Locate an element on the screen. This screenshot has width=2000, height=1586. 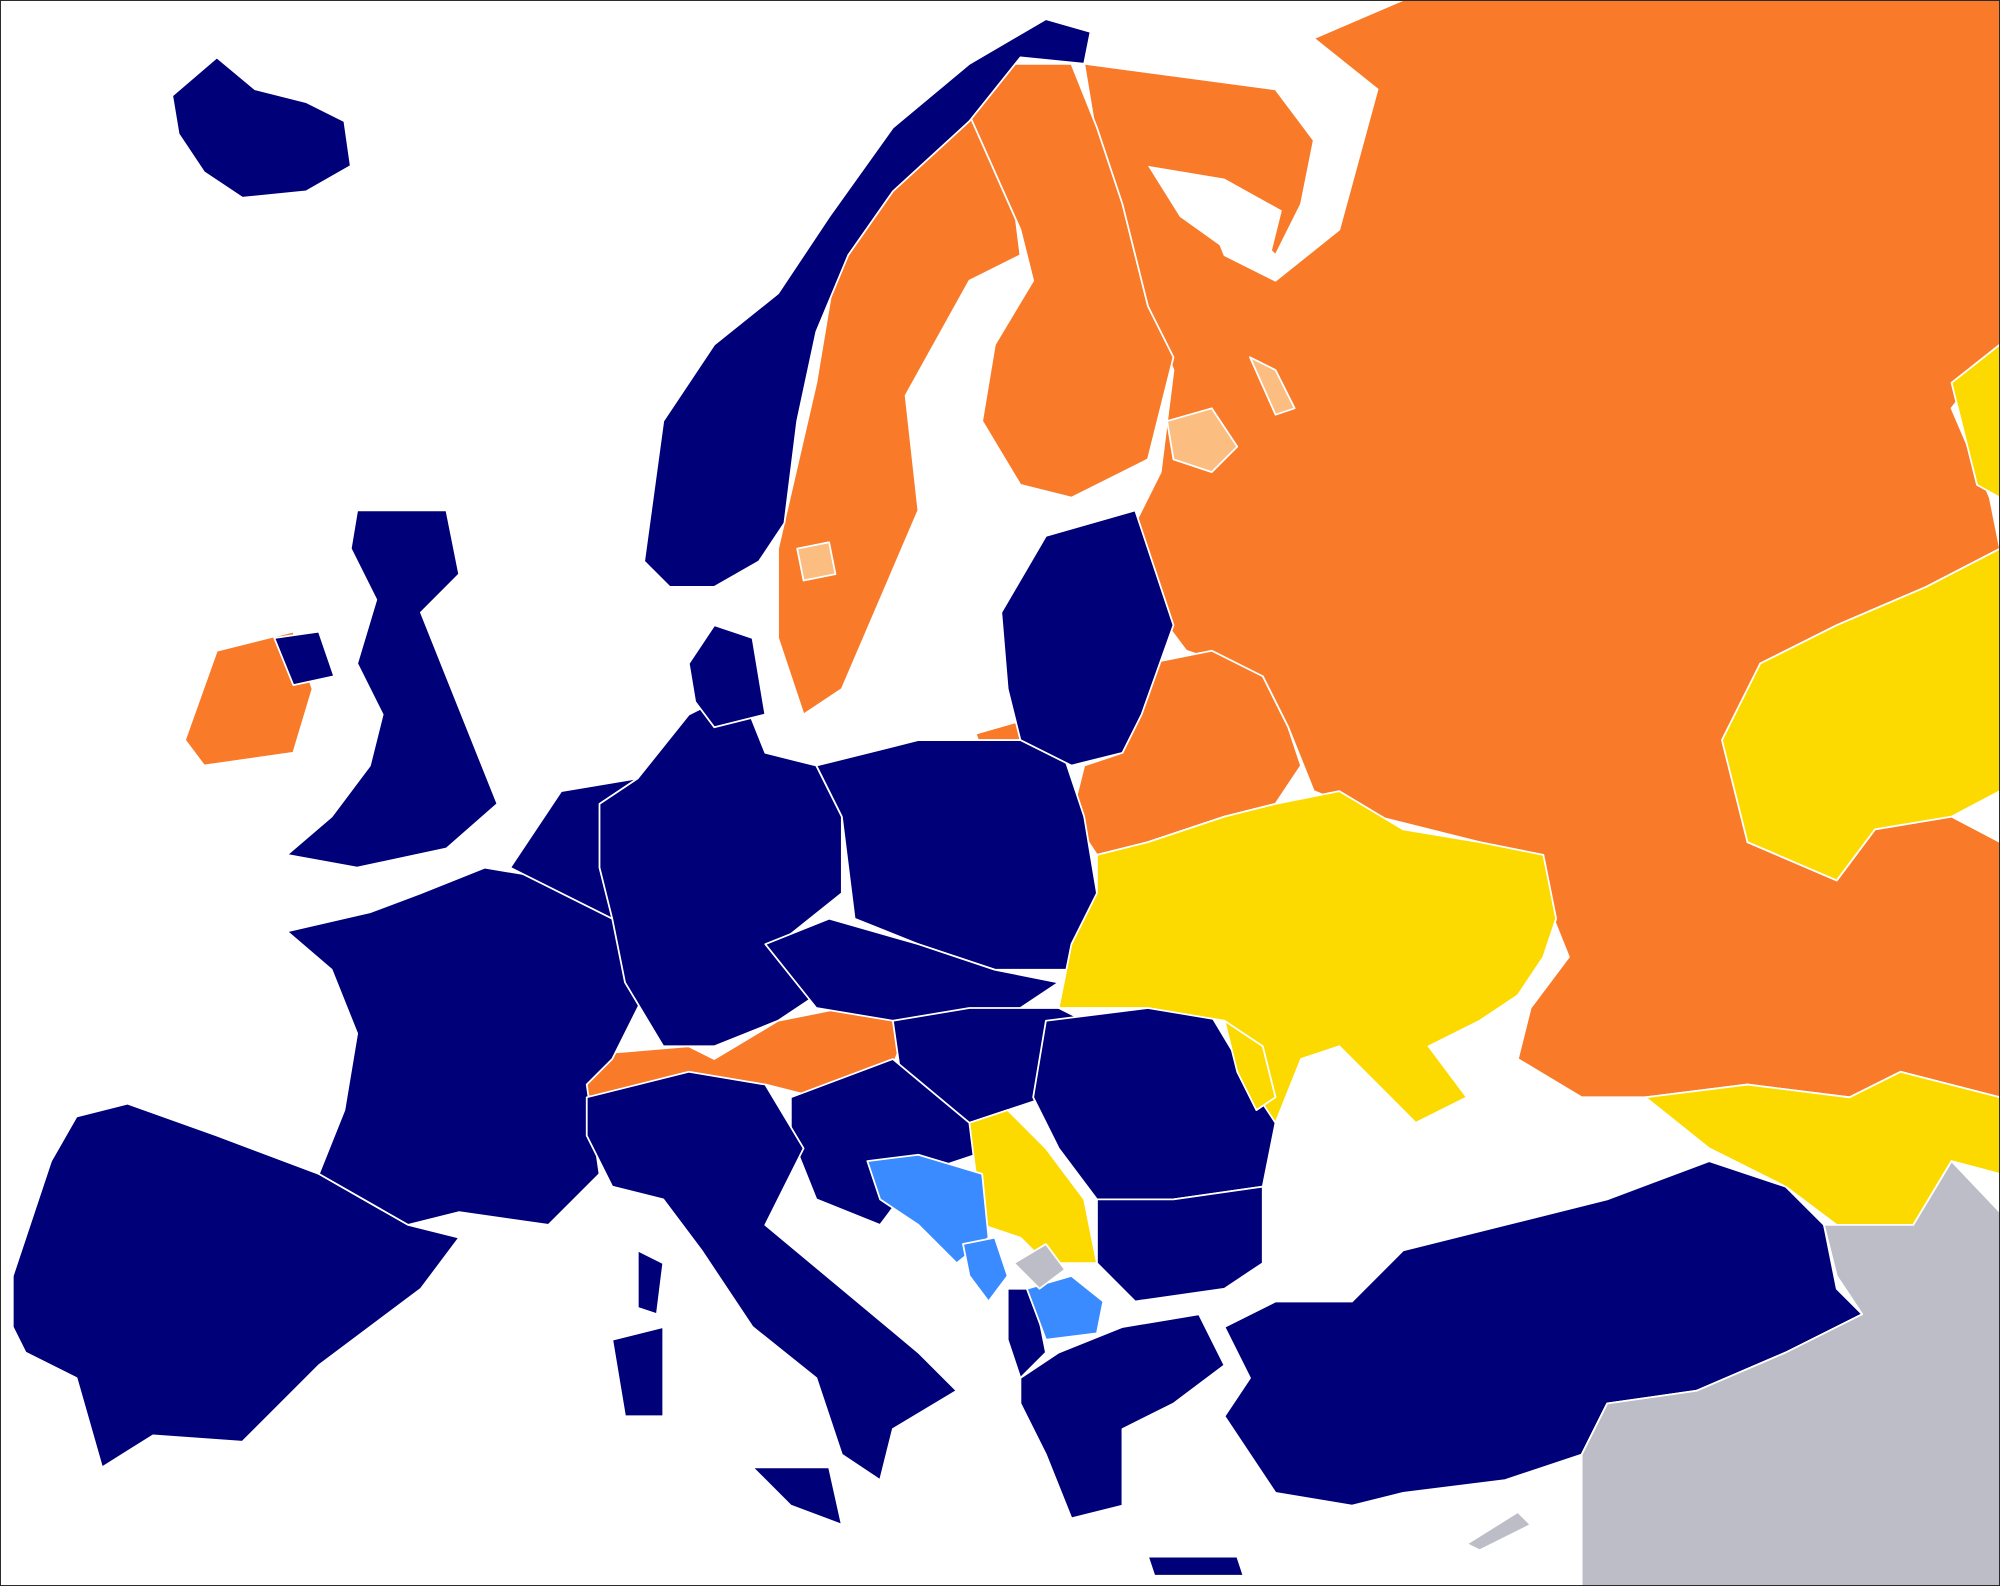
corsica is located at coordinates (650, 1282).